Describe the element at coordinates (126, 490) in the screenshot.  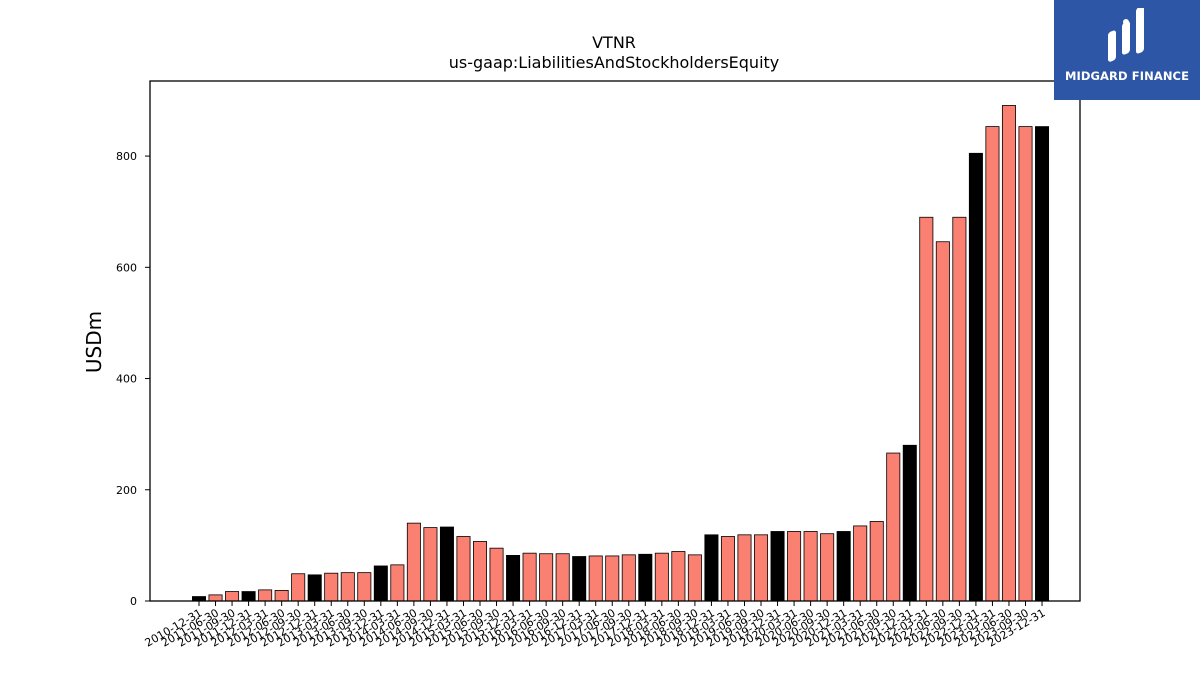
I see `y-tick-label: 200` at that location.